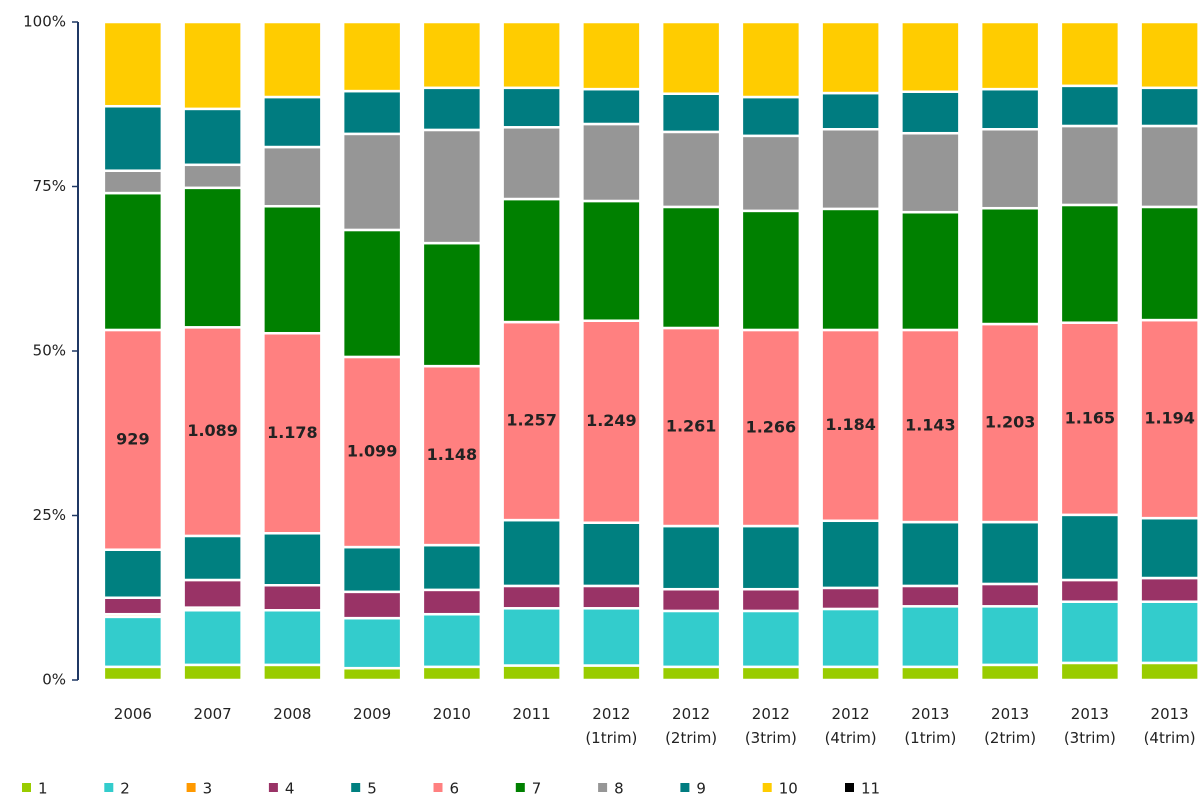 Image resolution: width=1203 pixels, height=798 pixels. What do you see at coordinates (49, 186) in the screenshot?
I see `y-tick-label: 75%` at bounding box center [49, 186].